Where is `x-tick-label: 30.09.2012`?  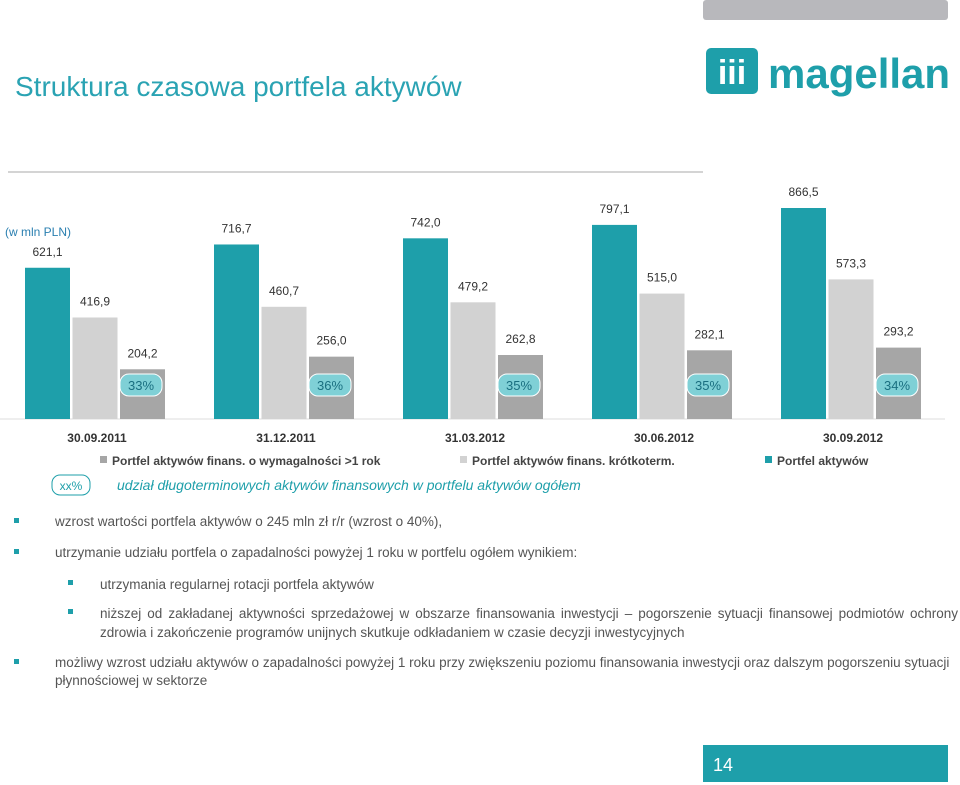
x-tick-label: 30.09.2012 is located at coordinates (853, 438).